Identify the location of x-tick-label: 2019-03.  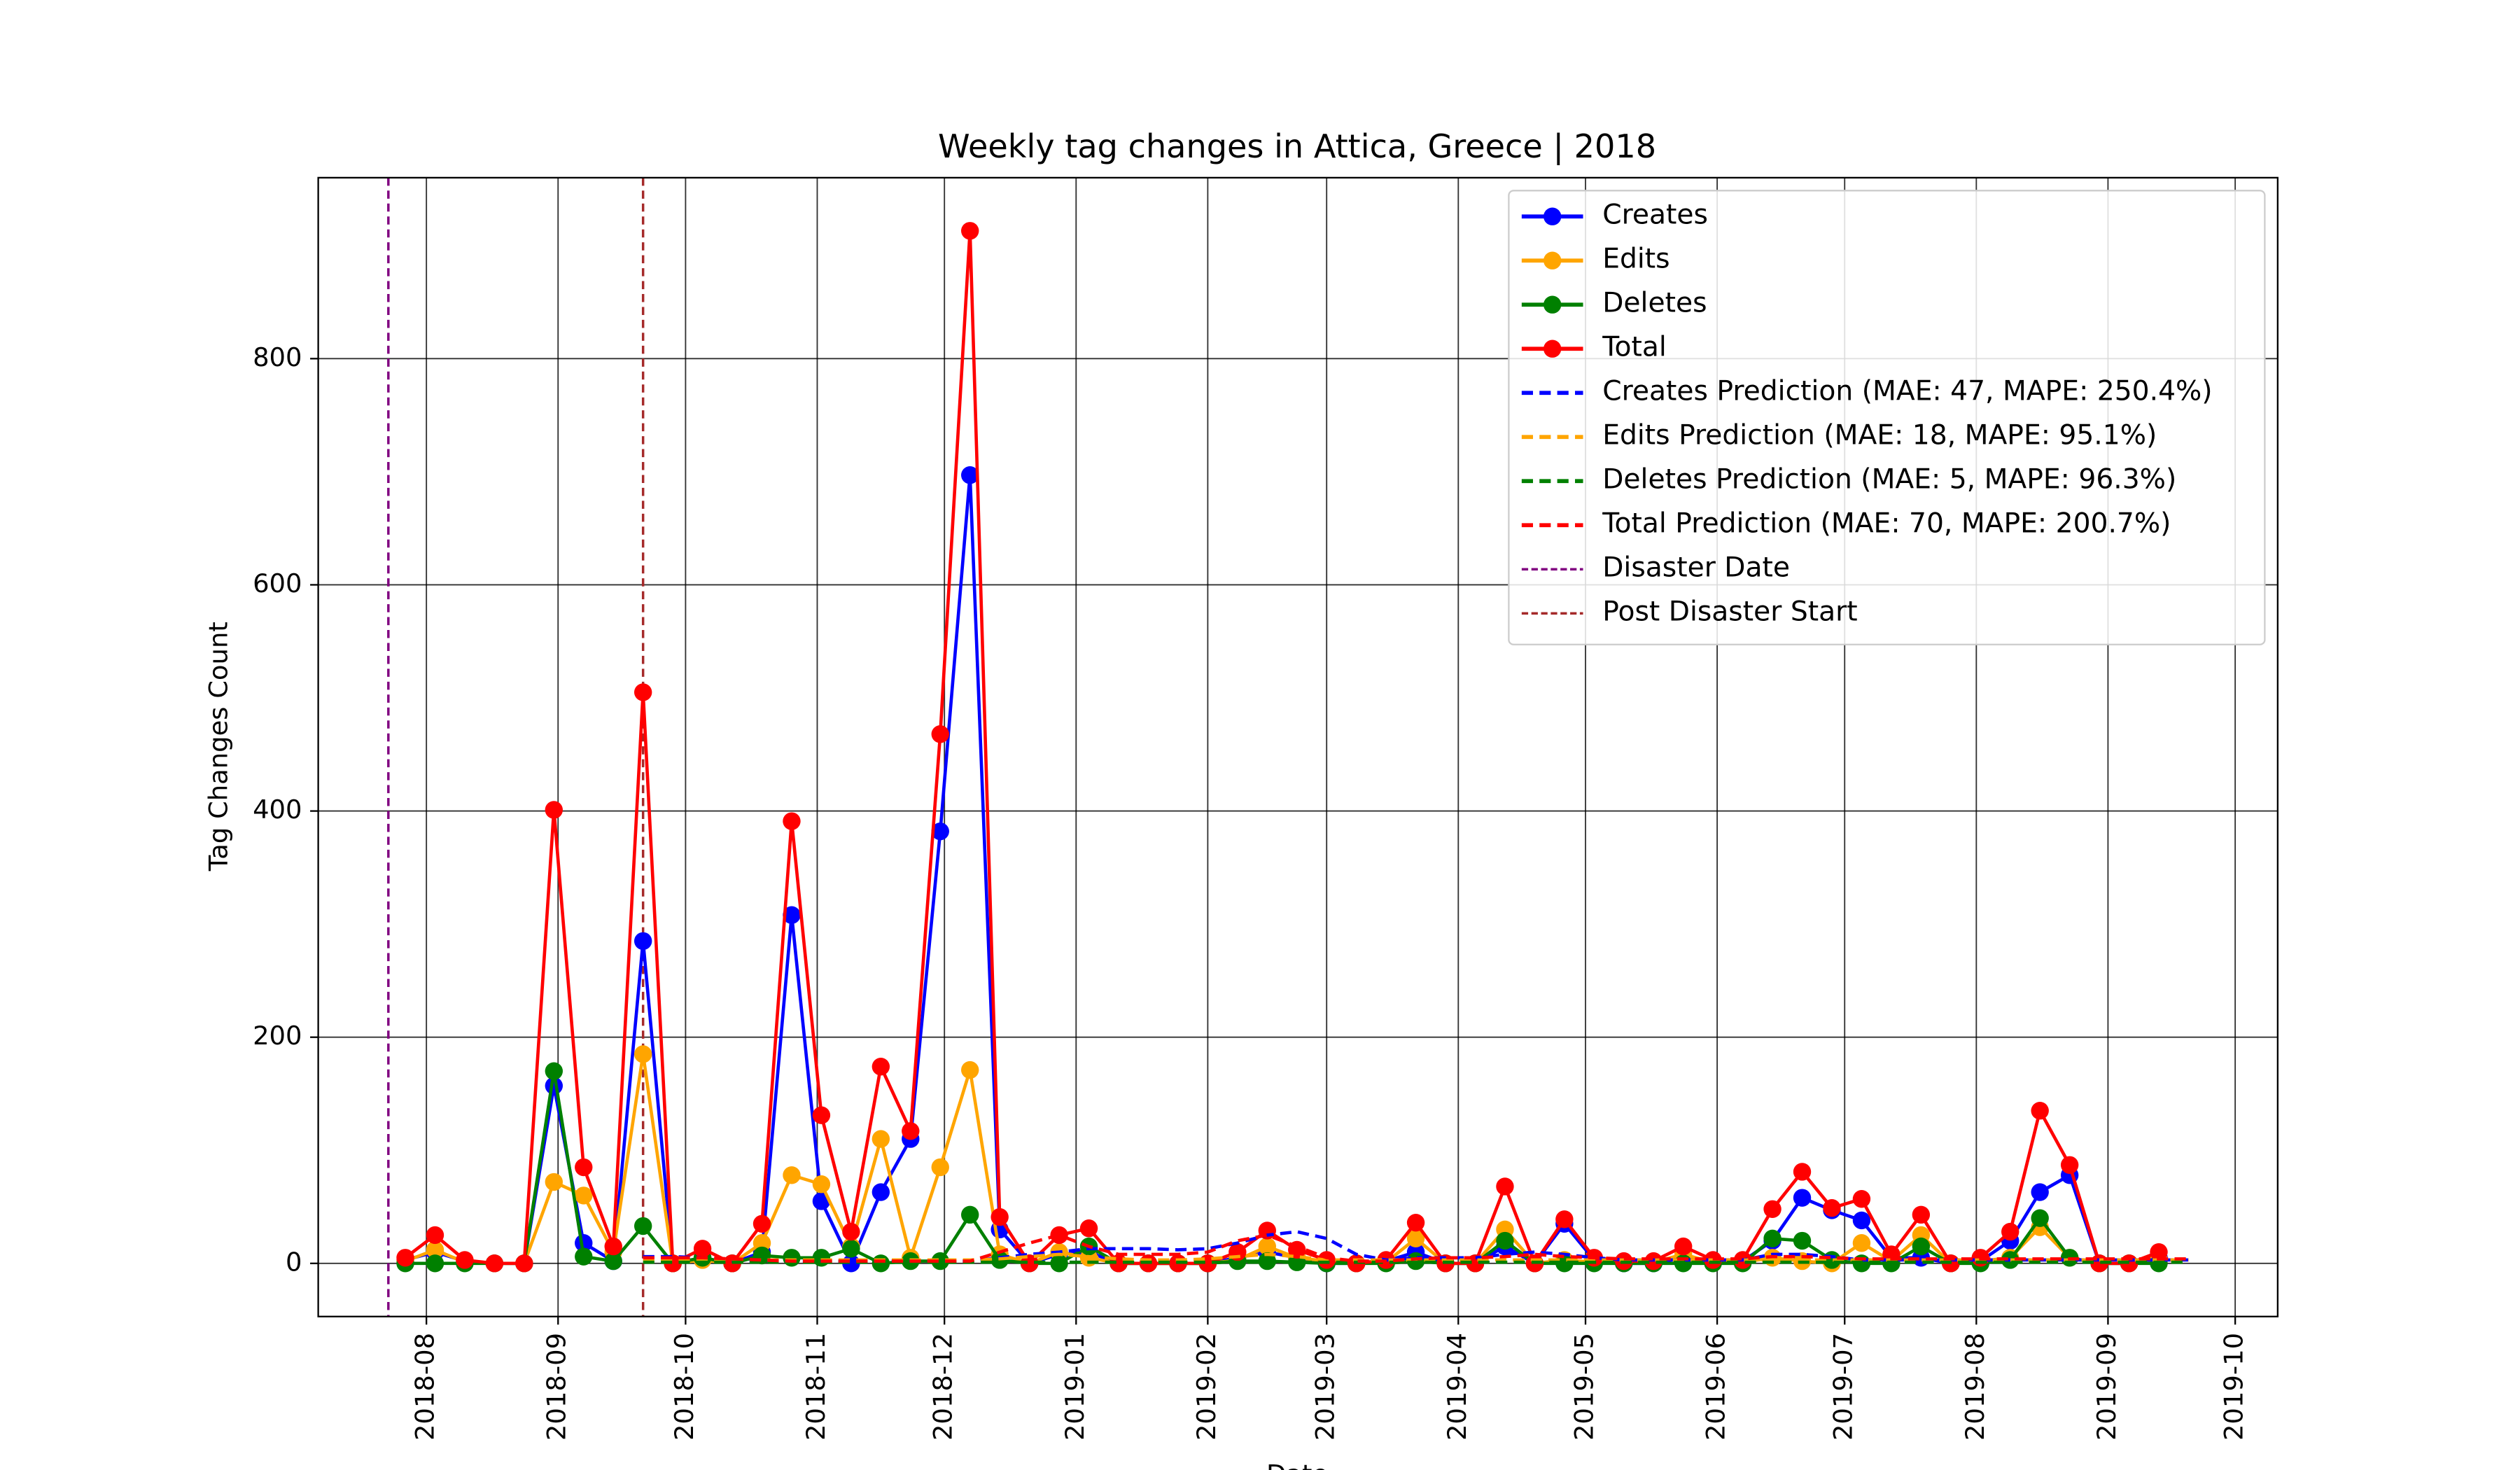
(1325, 1387).